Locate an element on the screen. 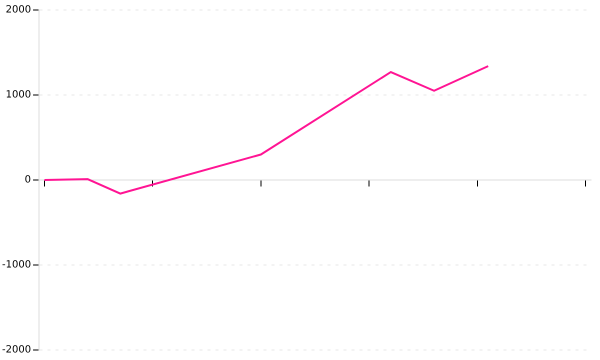  y-tick-label: -2000 is located at coordinates (17, 350).